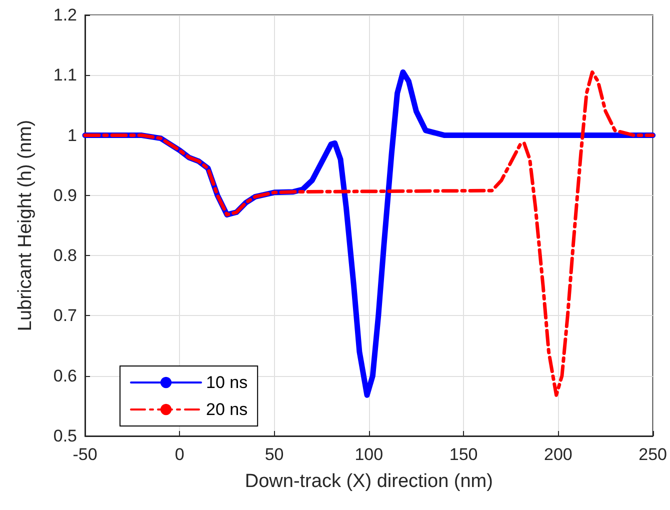  Describe the element at coordinates (653, 454) in the screenshot. I see `x-tick-label: 250` at that location.